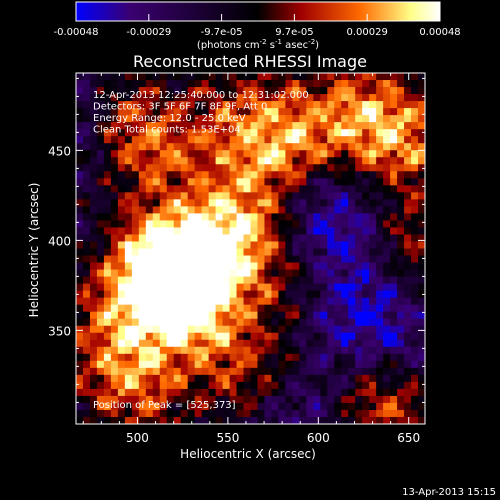  What do you see at coordinates (449, 492) in the screenshot?
I see `timestamp-footer: 13-Apr-2013 15:15` at bounding box center [449, 492].